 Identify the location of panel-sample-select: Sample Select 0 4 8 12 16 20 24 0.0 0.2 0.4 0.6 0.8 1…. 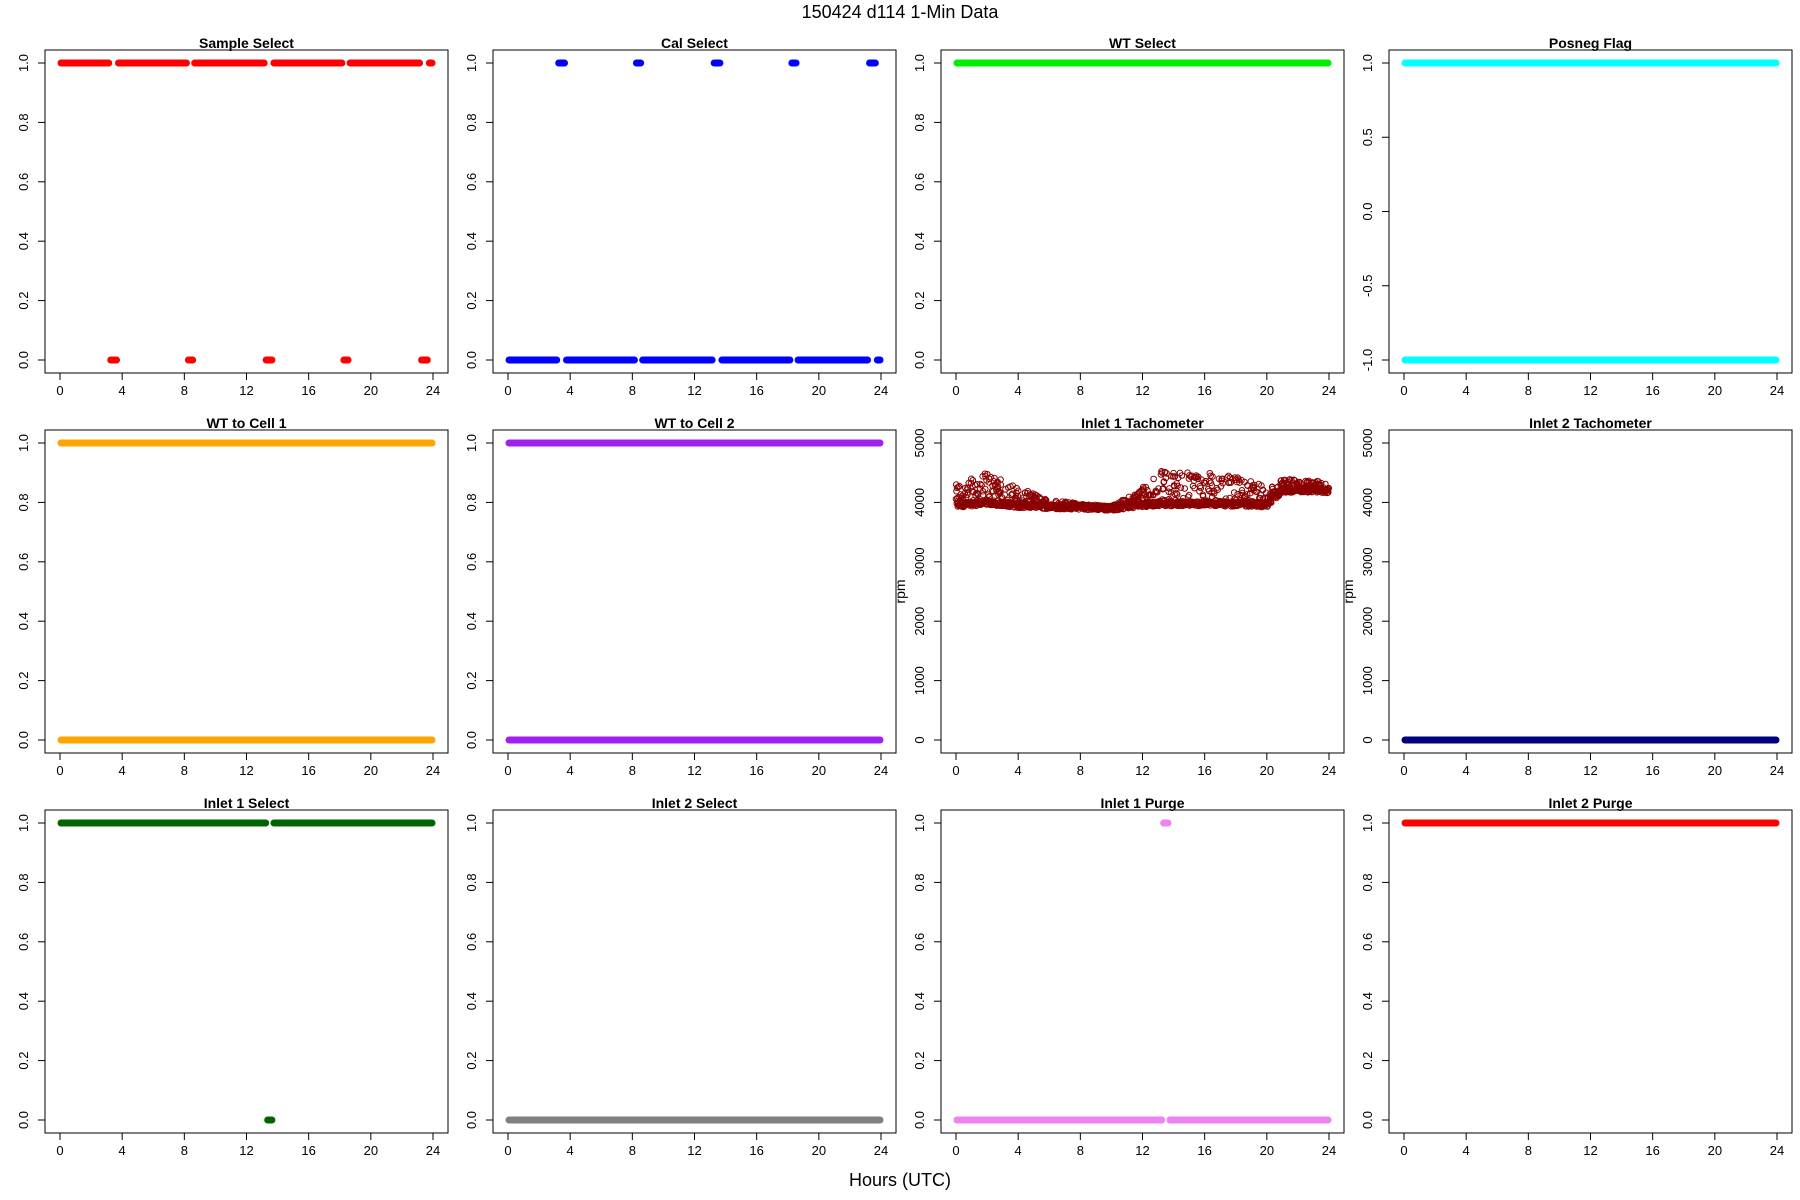
(232, 216).